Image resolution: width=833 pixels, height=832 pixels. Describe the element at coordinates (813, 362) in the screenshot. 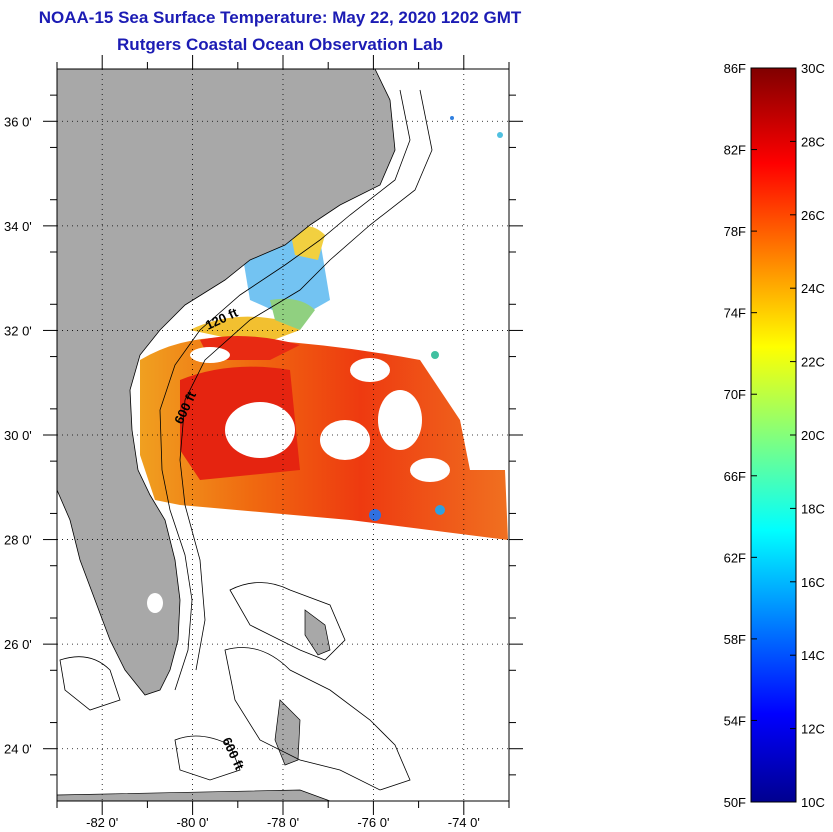

I see `colorbar-celsius-label: 22C` at that location.